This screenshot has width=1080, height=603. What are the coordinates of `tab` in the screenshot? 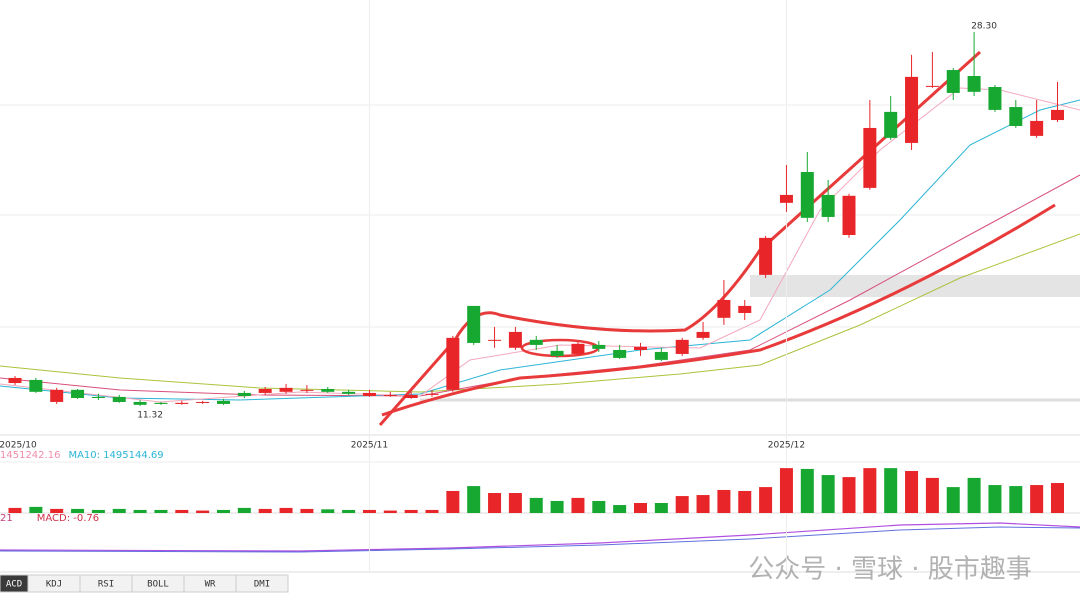 It's located at (262, 583).